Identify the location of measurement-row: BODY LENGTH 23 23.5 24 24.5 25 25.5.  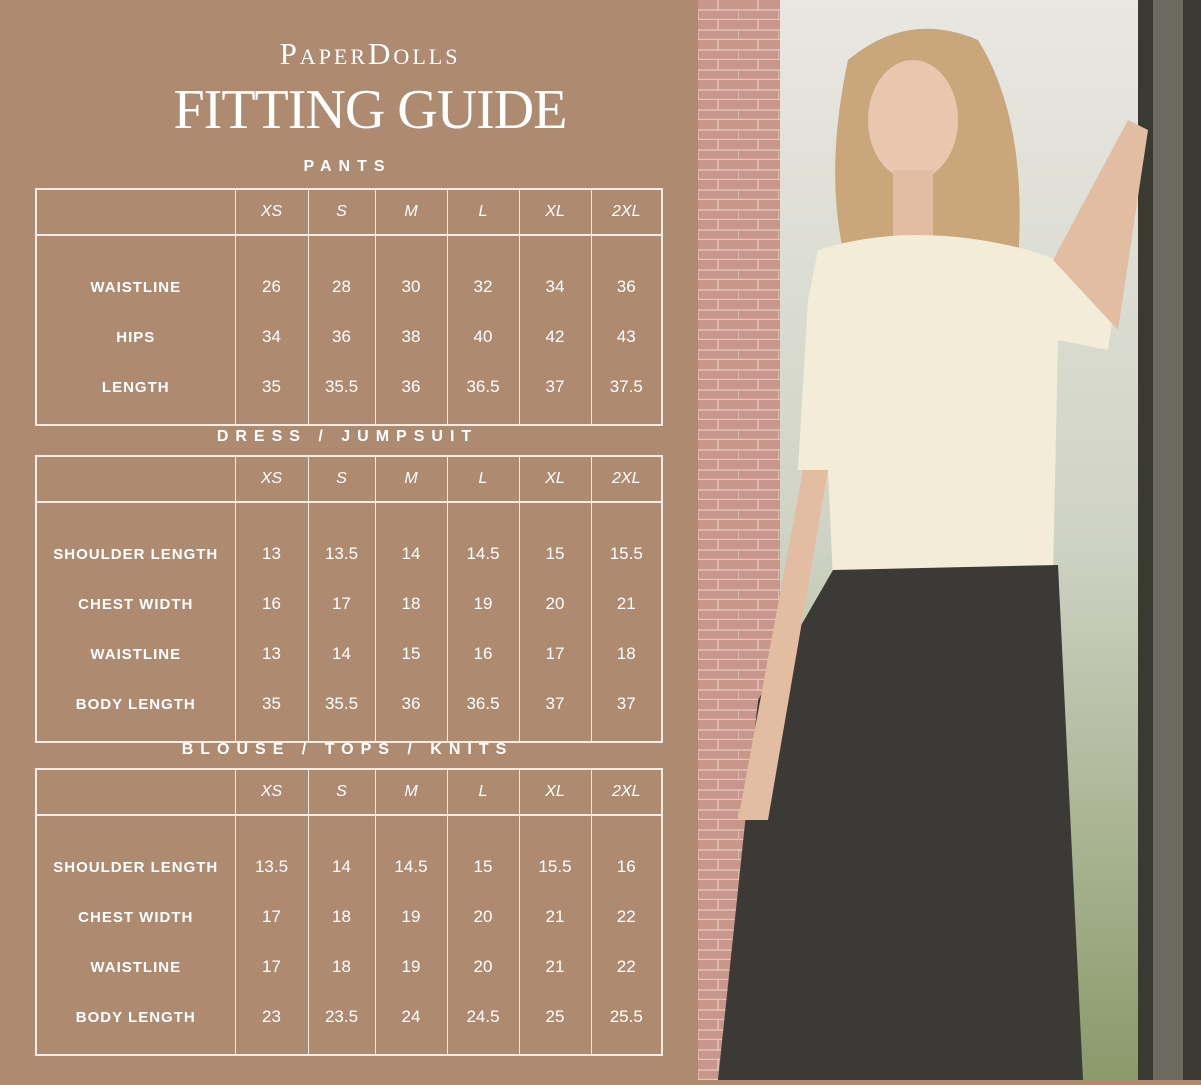
(349, 1023).